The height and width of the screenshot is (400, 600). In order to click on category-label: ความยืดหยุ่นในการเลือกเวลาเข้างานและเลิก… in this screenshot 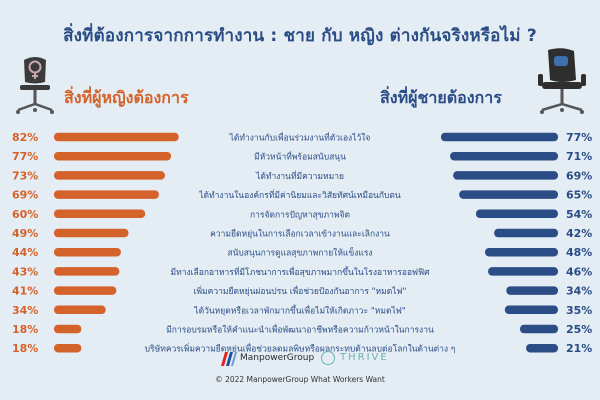, I will do `click(300, 234)`.